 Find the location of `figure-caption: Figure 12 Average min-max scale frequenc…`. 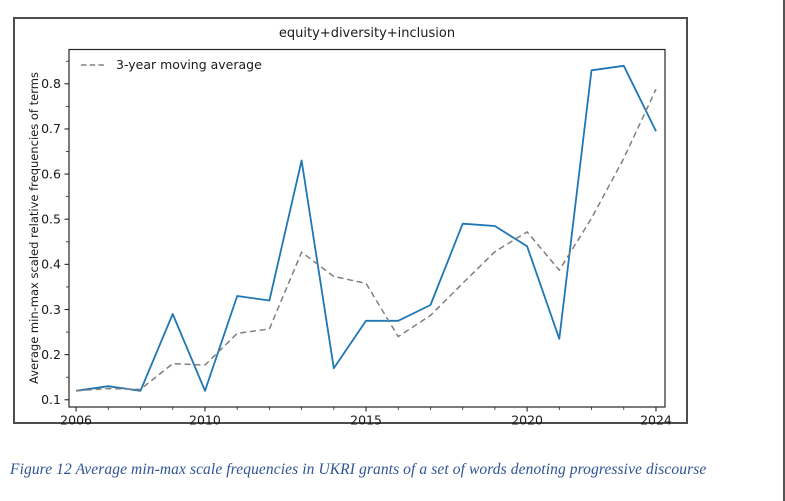

figure-caption: Figure 12 Average min-max scale frequenc… is located at coordinates (358, 469).